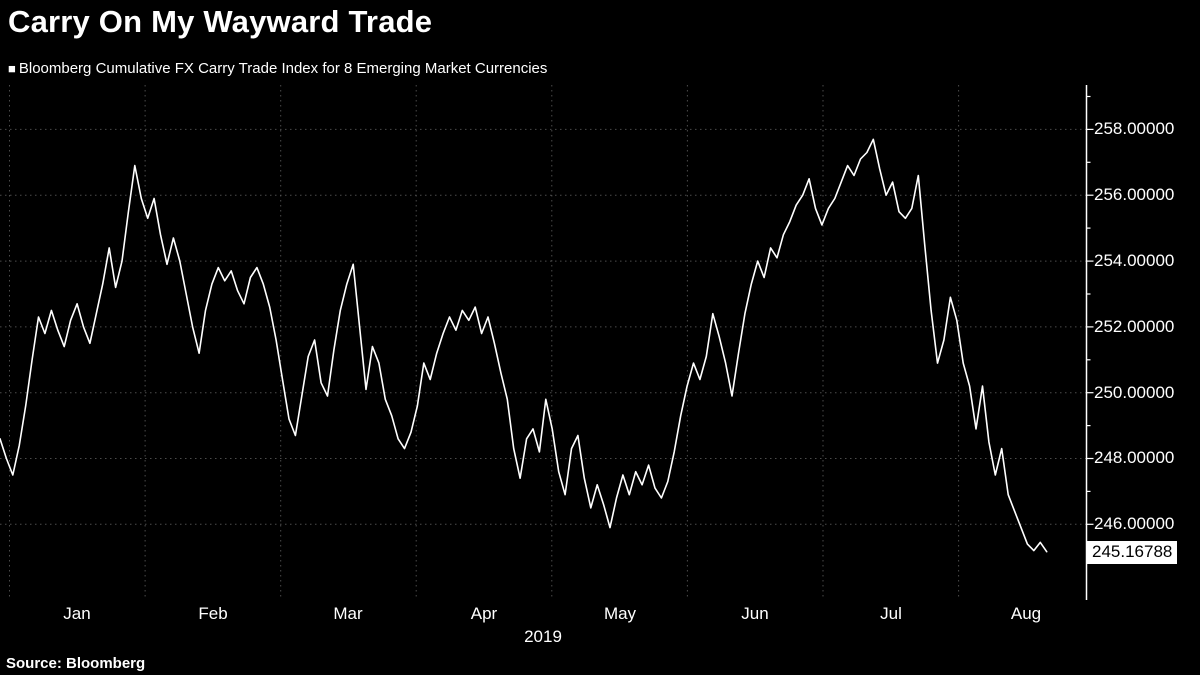 This screenshot has width=1200, height=675. Describe the element at coordinates (1132, 552) in the screenshot. I see `last-price-badge: 245.16788` at that location.